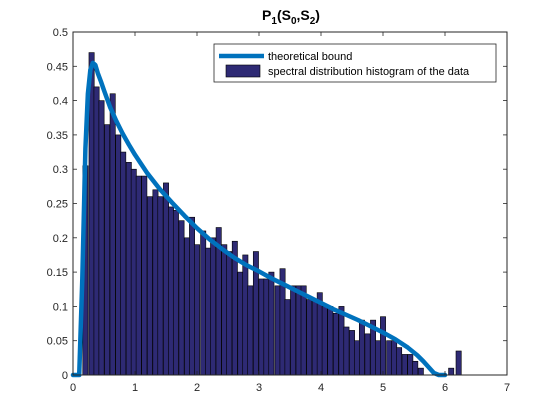 Image resolution: width=560 pixels, height=420 pixels. What do you see at coordinates (57, 136) in the screenshot?
I see `y-tick-label: 0.35` at bounding box center [57, 136].